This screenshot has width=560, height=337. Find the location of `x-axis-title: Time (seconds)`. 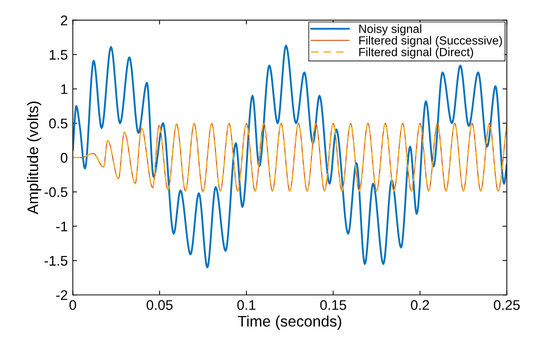

x-axis-title: Time (seconds) is located at coordinates (290, 322).